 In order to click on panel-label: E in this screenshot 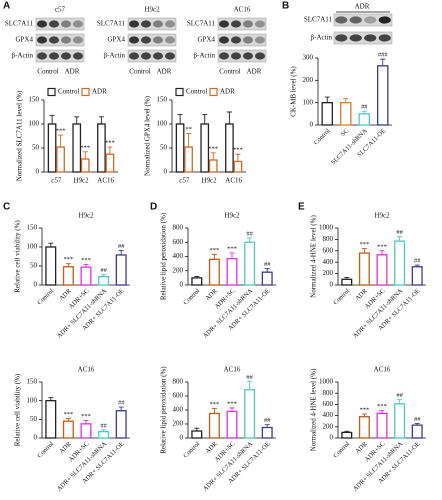, I will do `click(301, 207)`.